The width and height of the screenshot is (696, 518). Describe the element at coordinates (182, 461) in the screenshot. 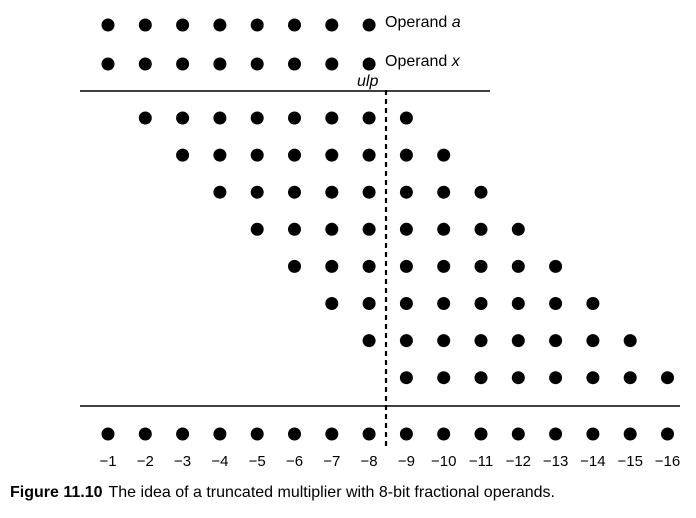

I see `bit-position-label: −3` at that location.